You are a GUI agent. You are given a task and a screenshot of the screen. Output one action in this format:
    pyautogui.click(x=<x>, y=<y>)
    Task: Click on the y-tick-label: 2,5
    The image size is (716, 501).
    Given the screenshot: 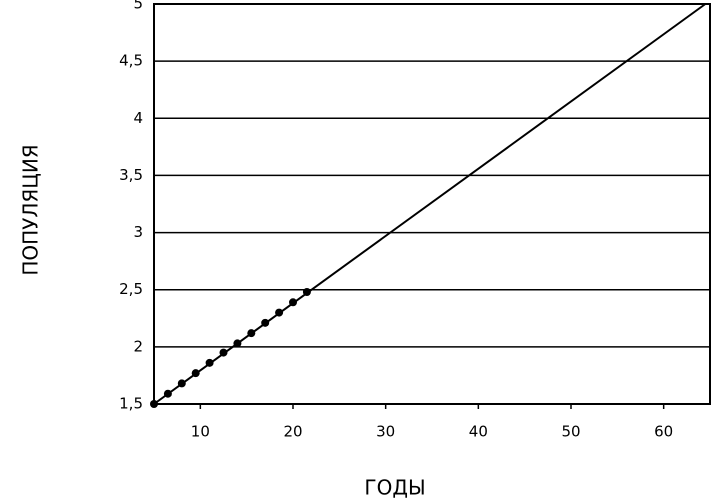 What is the action you would take?
    pyautogui.click(x=131, y=289)
    